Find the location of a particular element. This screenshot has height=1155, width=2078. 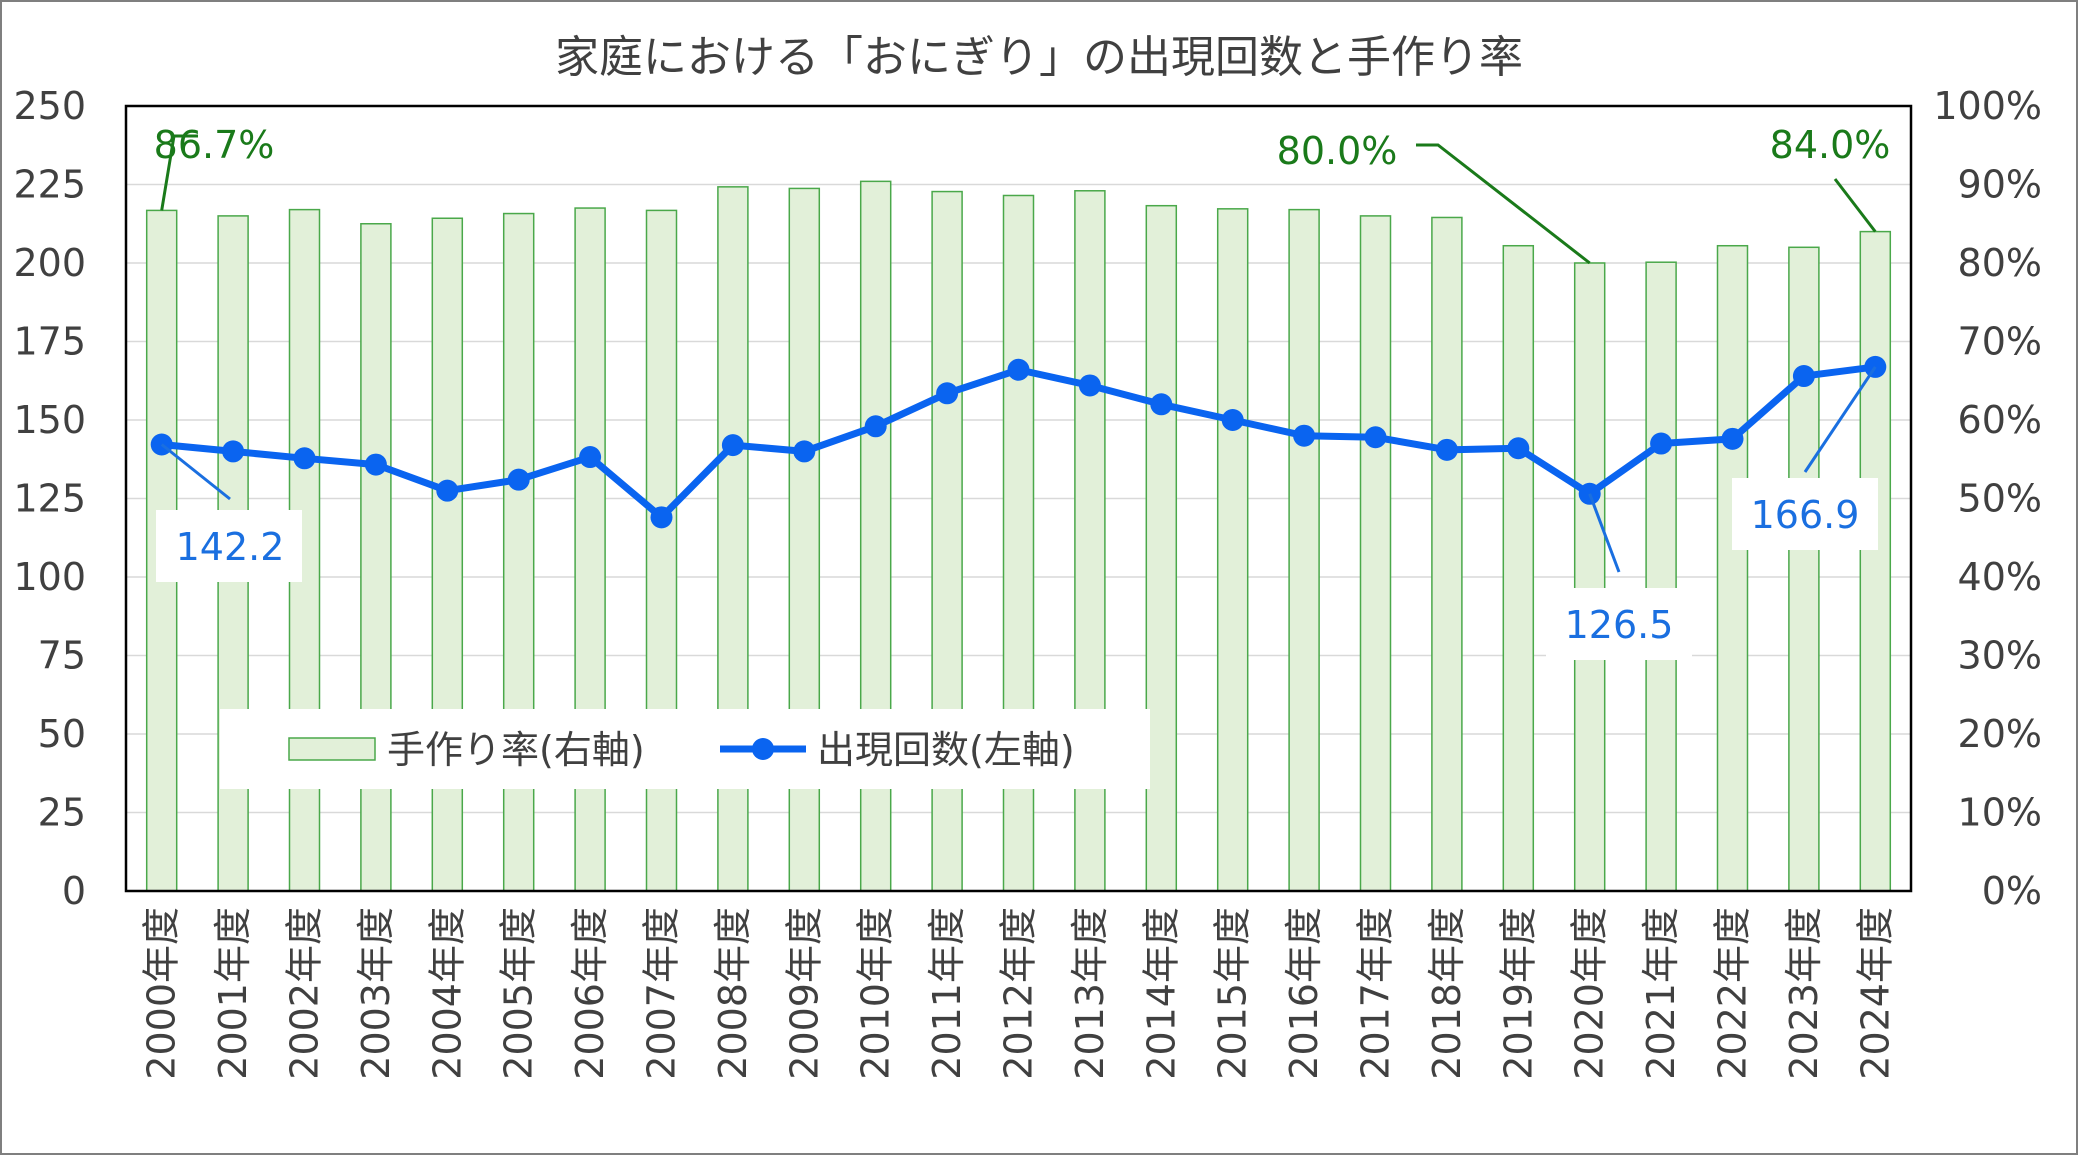

x-axis-tick-label: 2015年度 is located at coordinates (1233, 993).